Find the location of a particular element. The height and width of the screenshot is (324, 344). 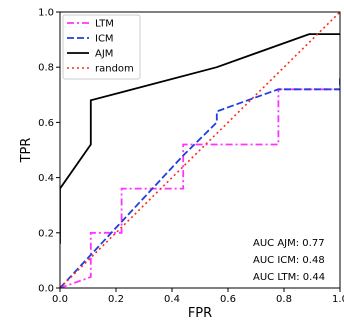

legend-box is located at coordinates (101, 47).